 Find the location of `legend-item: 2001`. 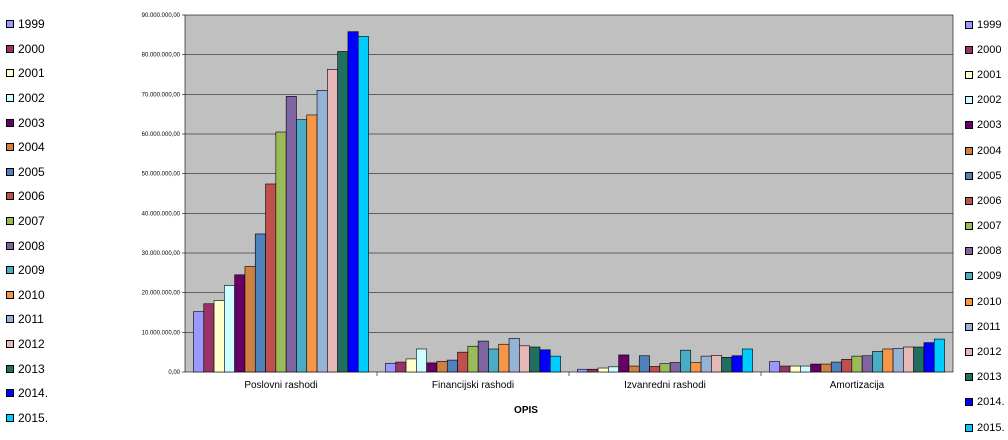

legend-item: 2001 is located at coordinates (27, 73).